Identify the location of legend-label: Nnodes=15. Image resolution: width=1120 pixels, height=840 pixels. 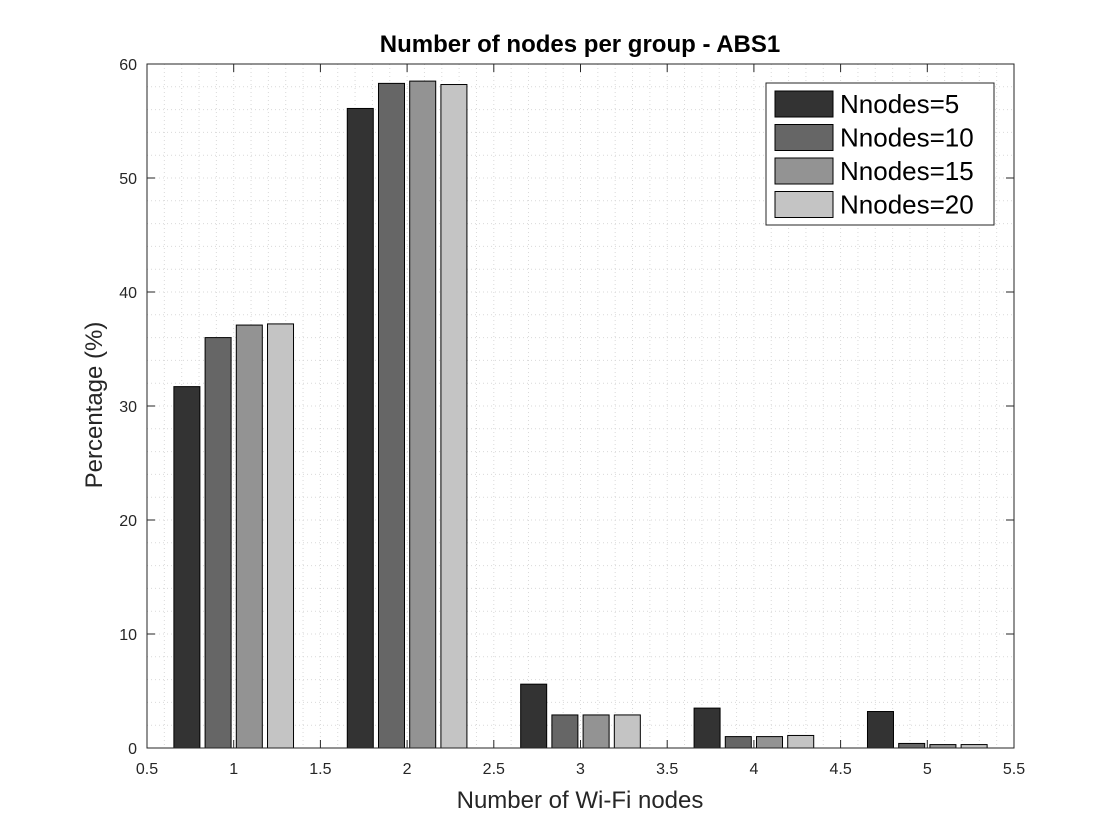
(907, 171).